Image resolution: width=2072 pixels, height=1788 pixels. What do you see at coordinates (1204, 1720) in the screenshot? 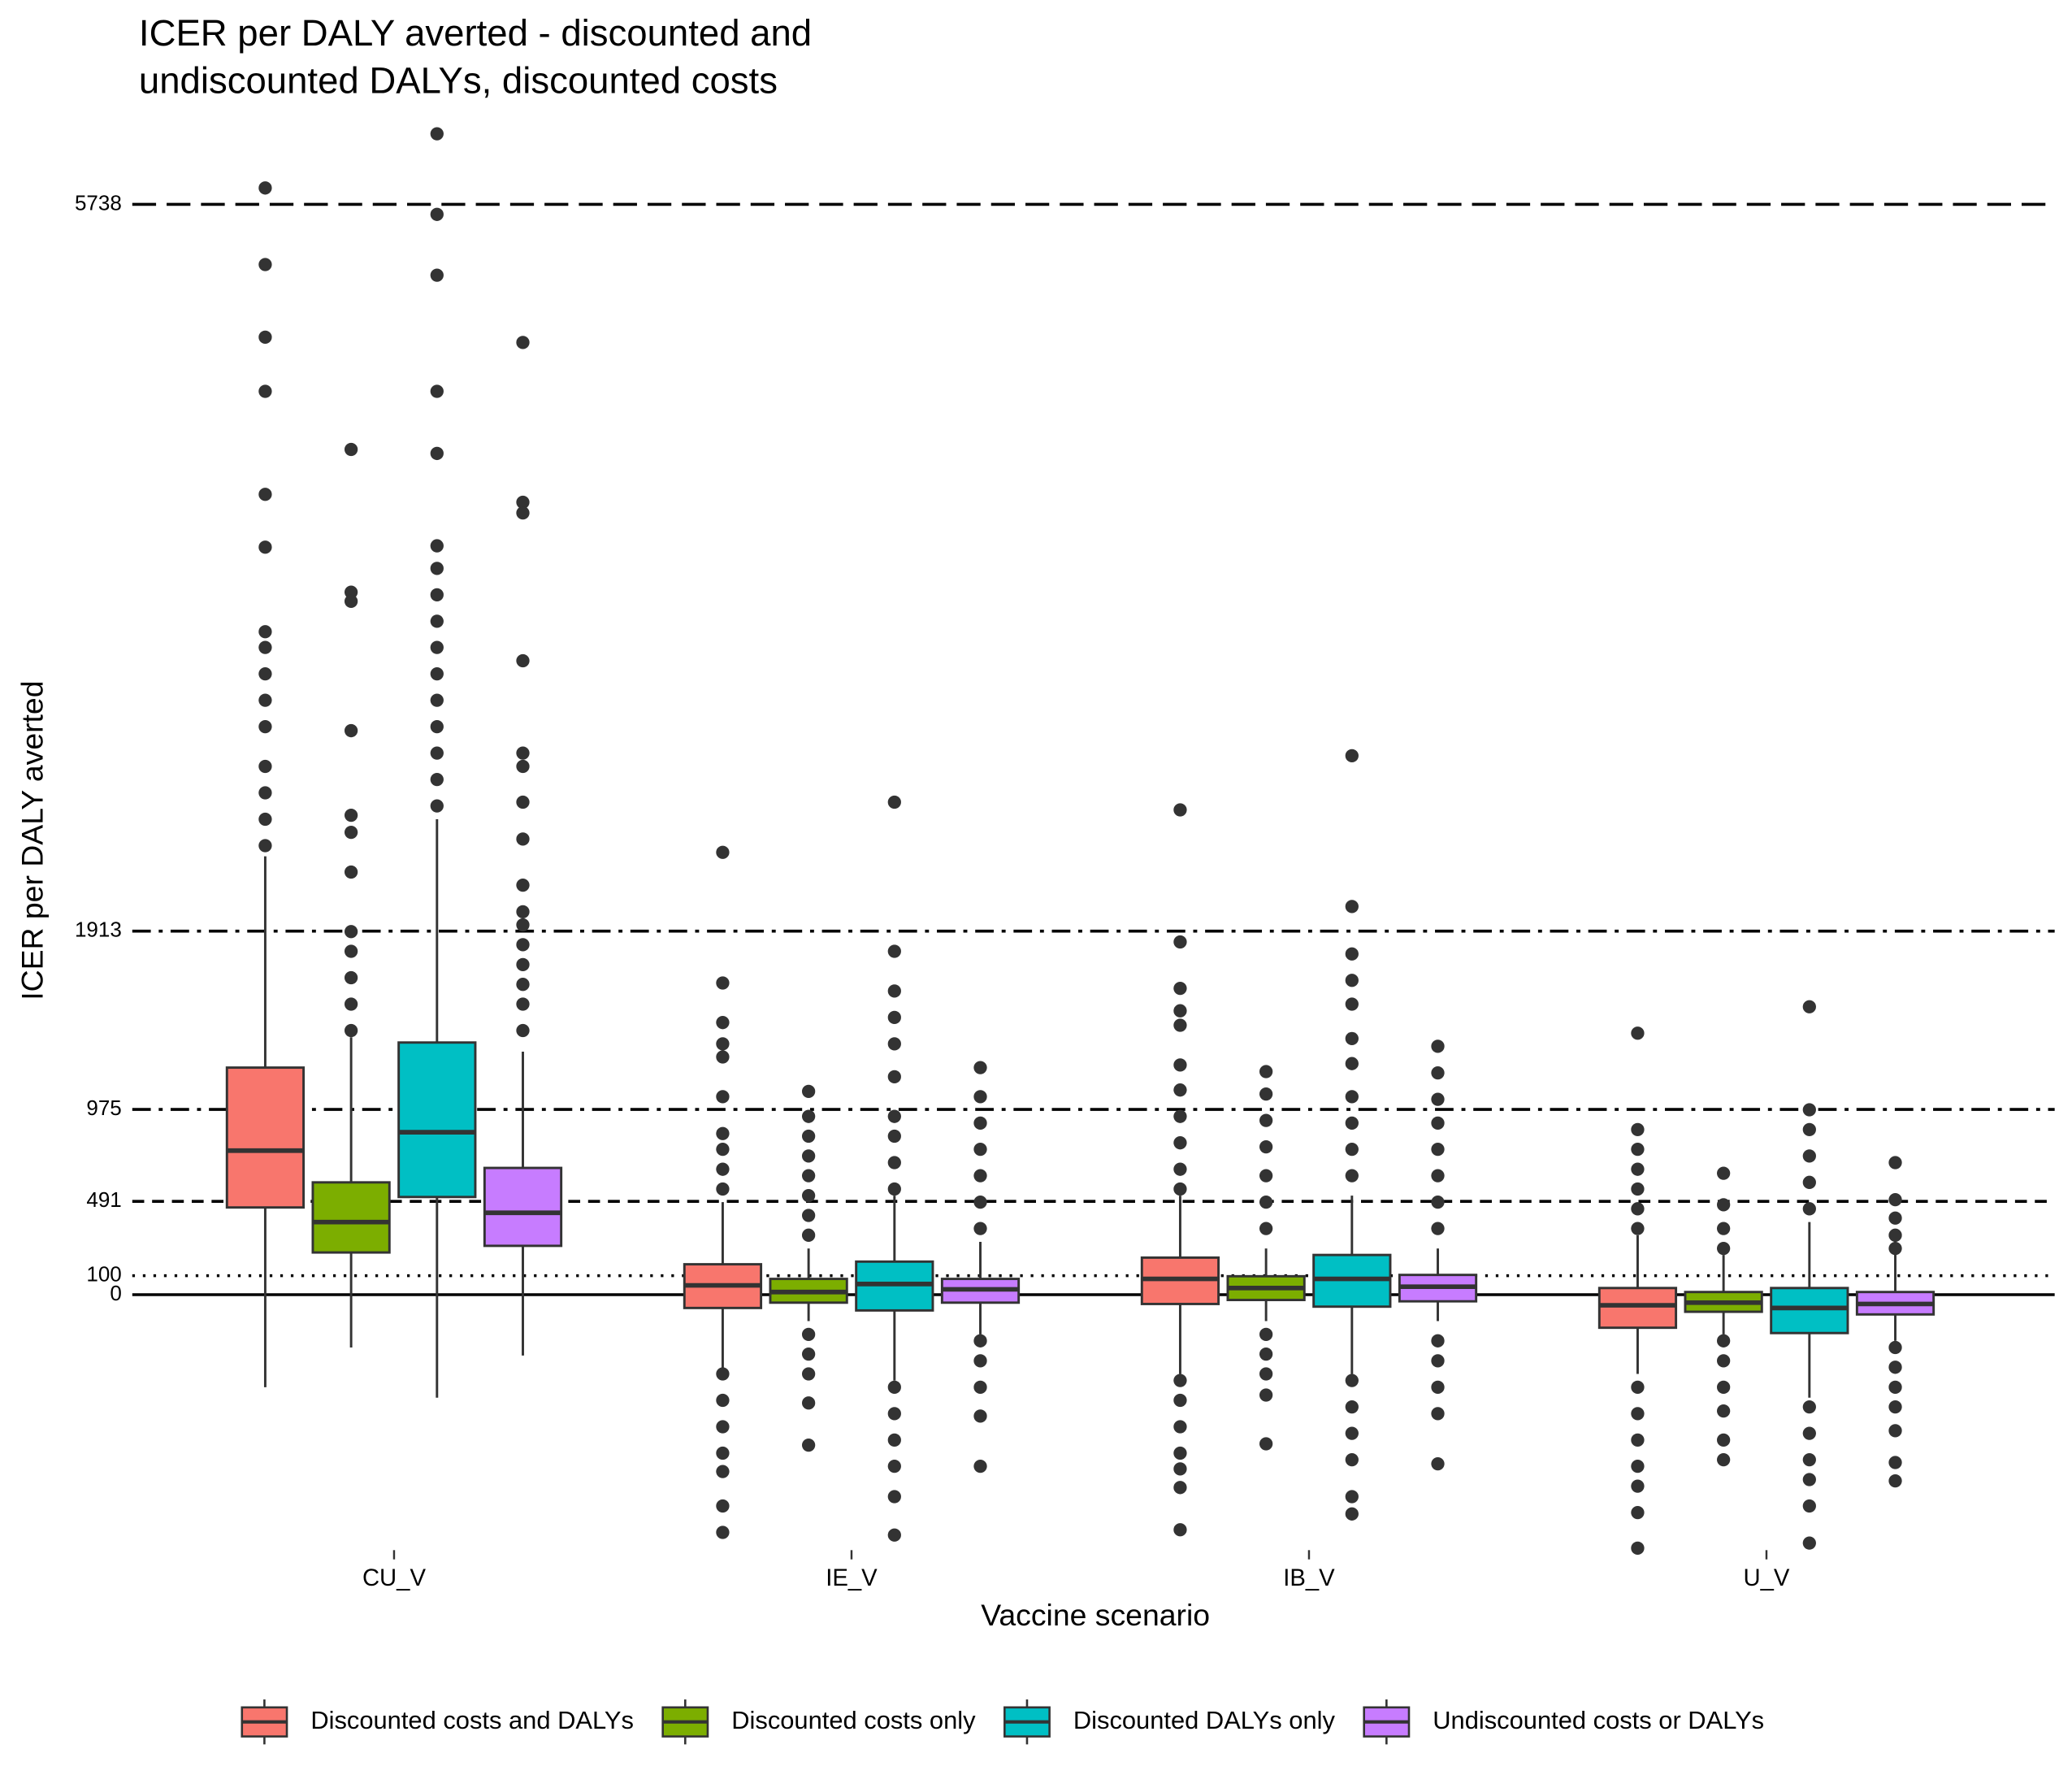
I see `legend-label: Discounted DALYs only` at bounding box center [1204, 1720].